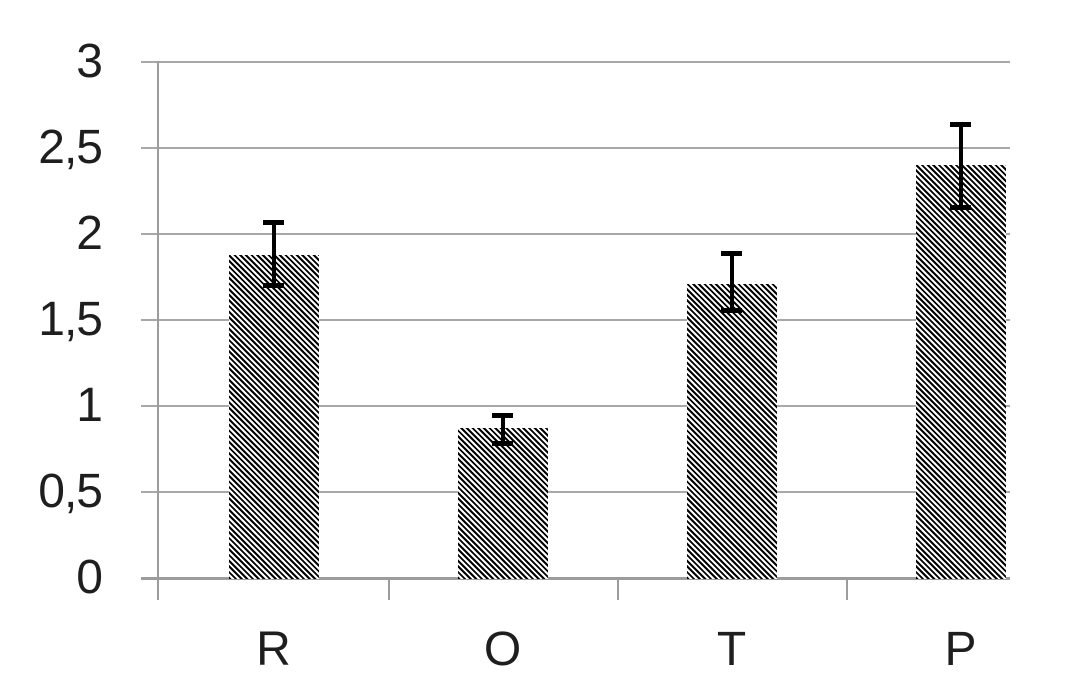  Describe the element at coordinates (575, 148) in the screenshot. I see `gridline-2,5` at that location.